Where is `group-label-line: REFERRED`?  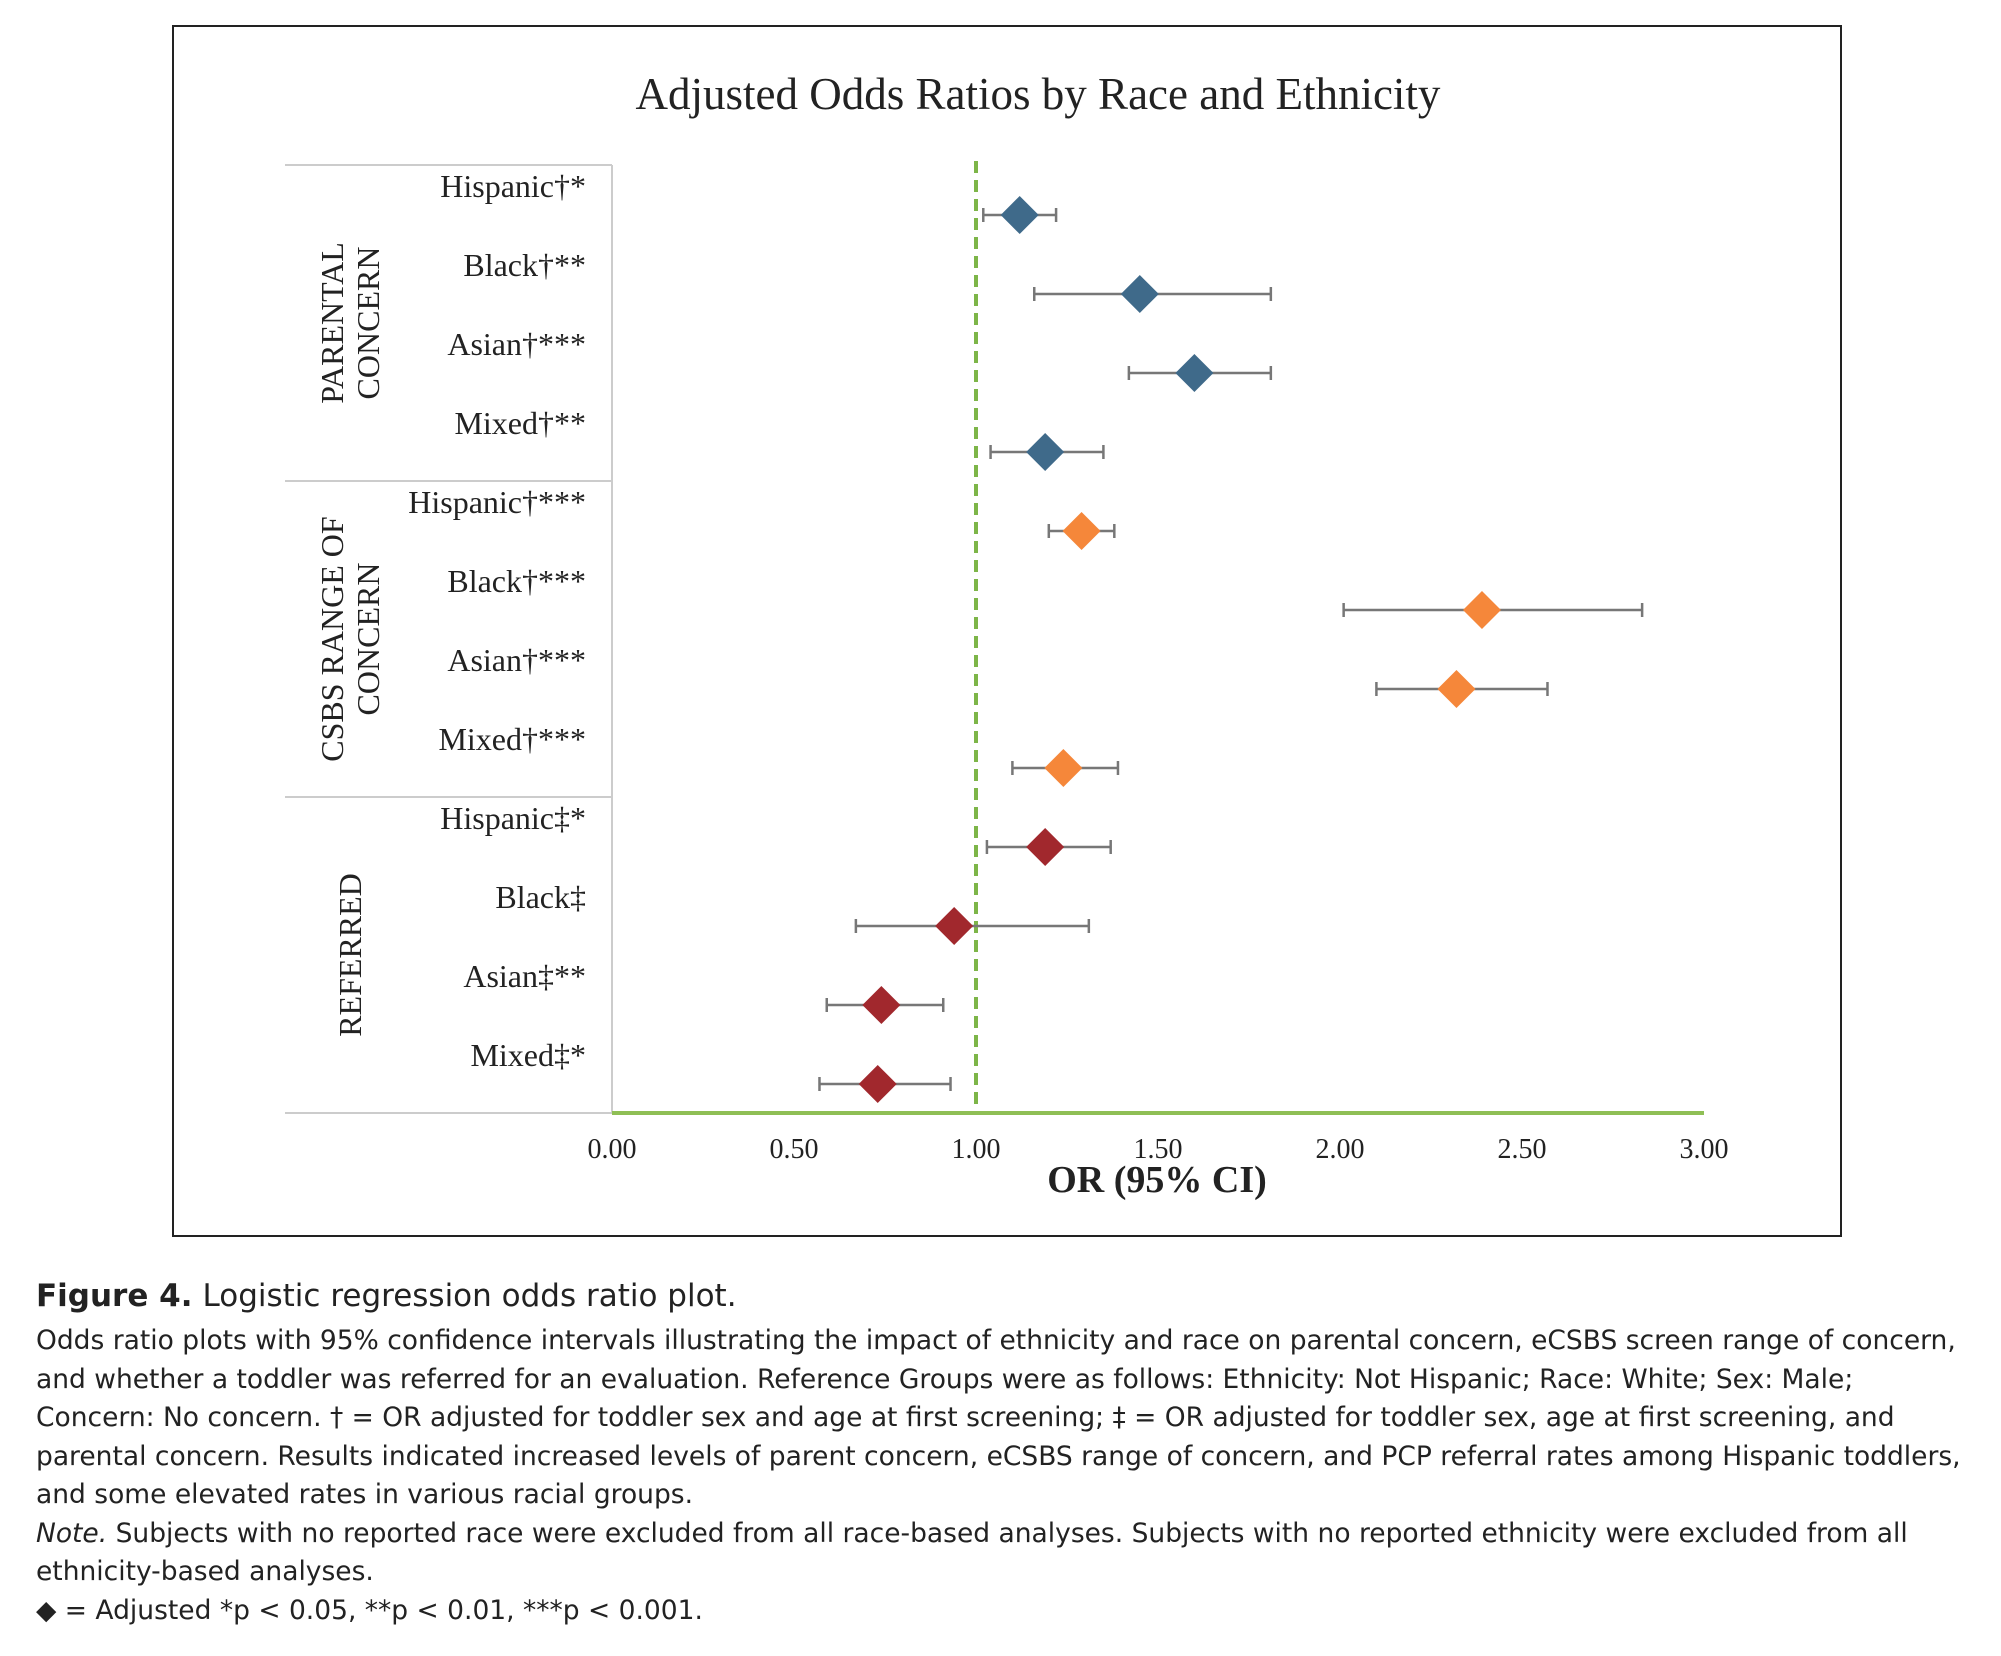 group-label-line: REFERRED is located at coordinates (350, 955).